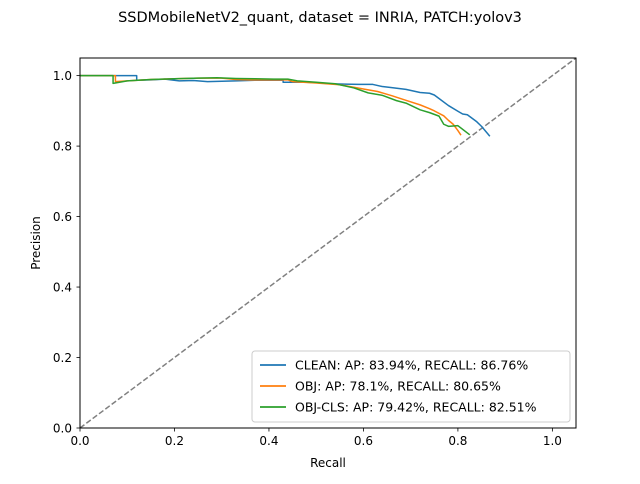 This screenshot has width=640, height=484. I want to click on x-tick-label: 1.0, so click(552, 441).